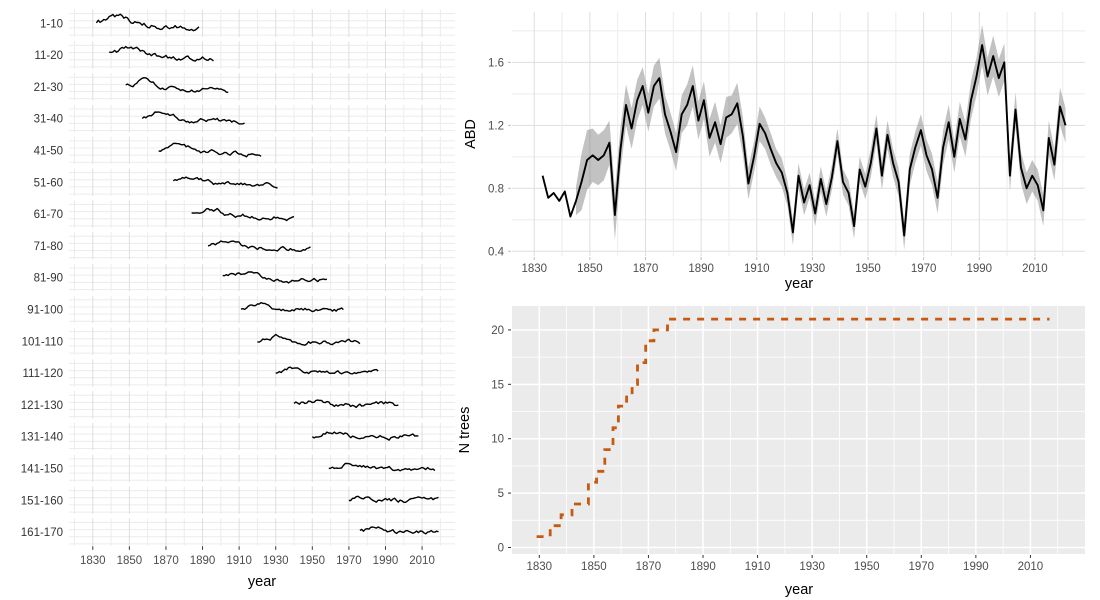  Describe the element at coordinates (501, 548) in the screenshot. I see `y-tick-label: 0` at that location.